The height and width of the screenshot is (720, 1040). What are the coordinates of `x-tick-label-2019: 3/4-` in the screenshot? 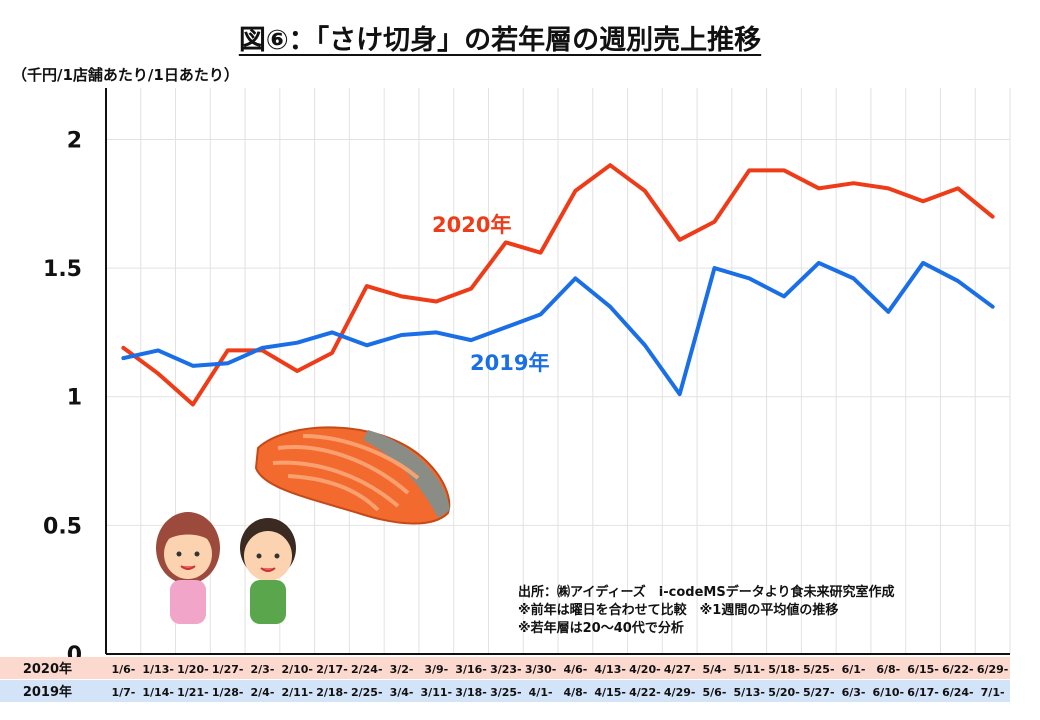 It's located at (402, 692).